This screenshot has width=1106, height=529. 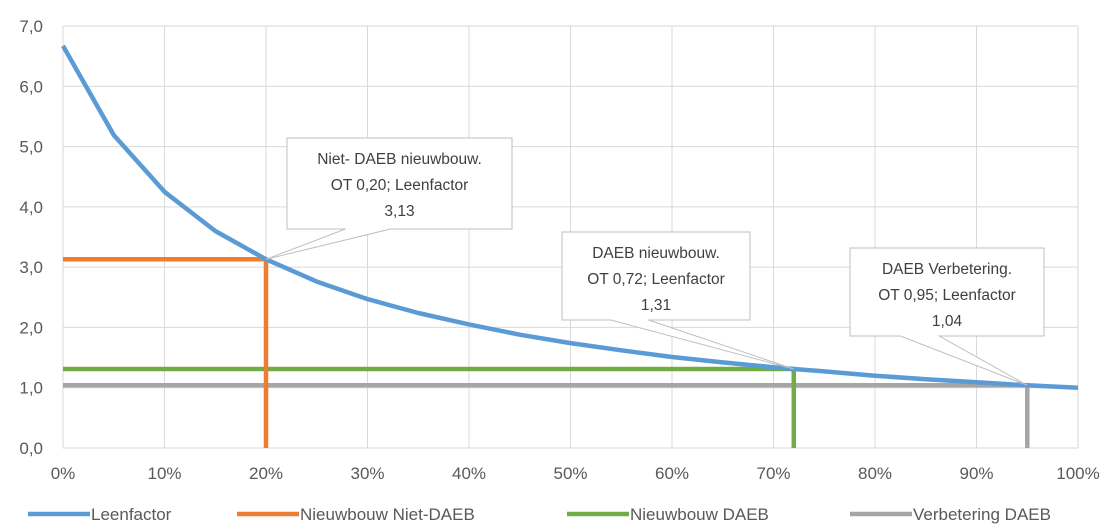 I want to click on legend-item-verbetering-daeb: Verbetering DAEB, so click(x=950, y=514).